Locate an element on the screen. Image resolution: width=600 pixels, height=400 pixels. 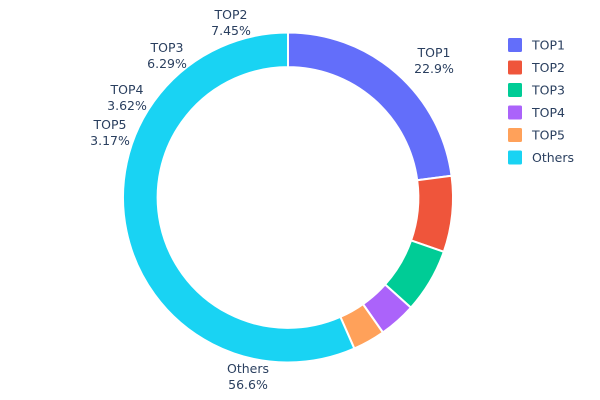
slice-label-top2: TOP2 7.45% is located at coordinates (231, 22).